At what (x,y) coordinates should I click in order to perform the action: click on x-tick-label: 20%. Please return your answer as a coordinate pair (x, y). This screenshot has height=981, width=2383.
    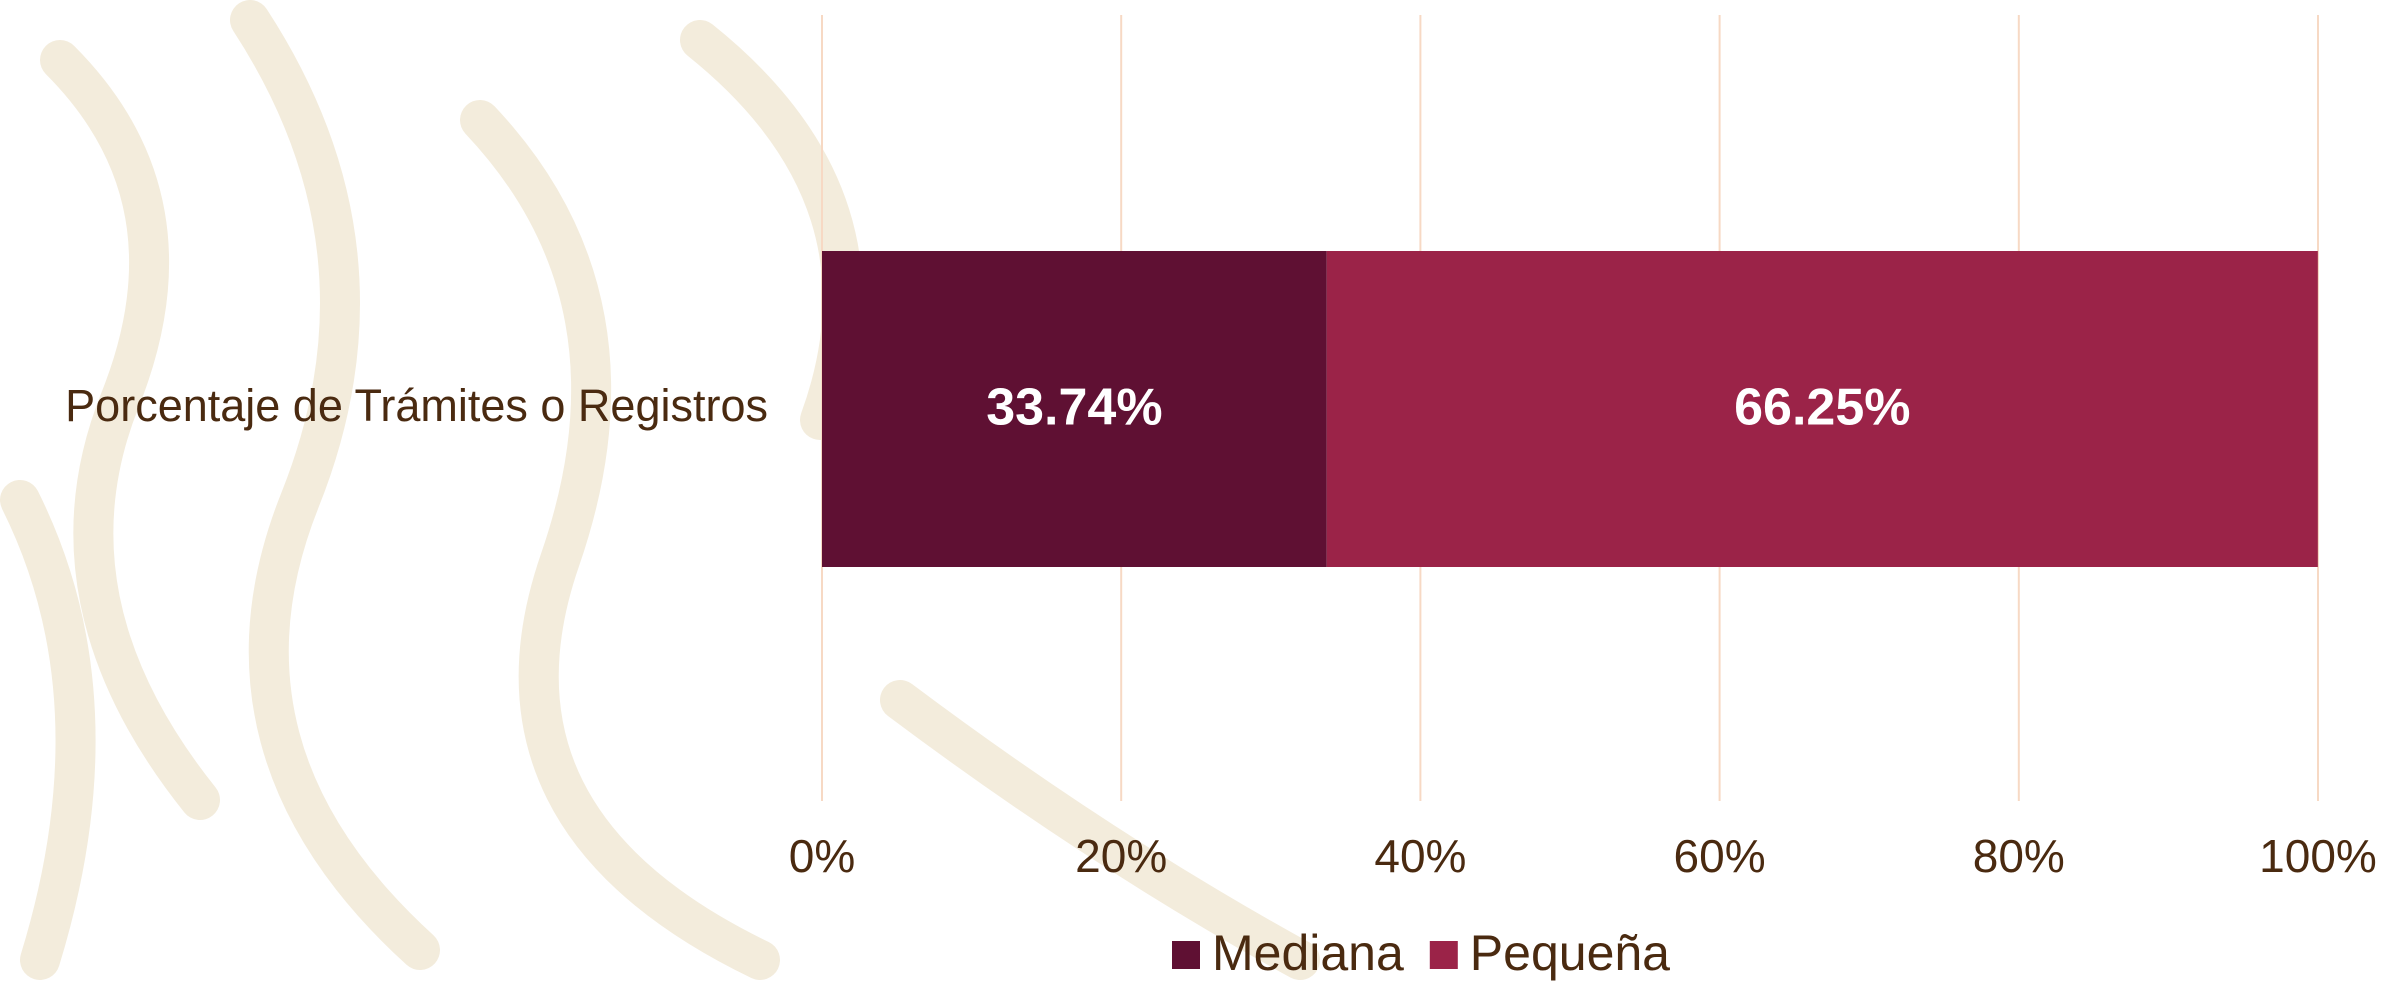
    Looking at the image, I should click on (1121, 856).